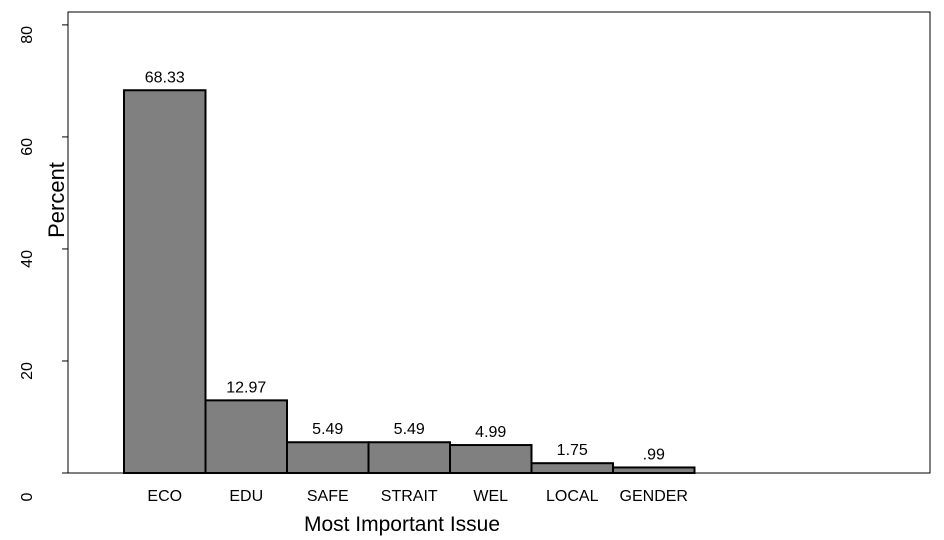  Describe the element at coordinates (572, 496) in the screenshot. I see `x-tick-label: LOCAL` at that location.